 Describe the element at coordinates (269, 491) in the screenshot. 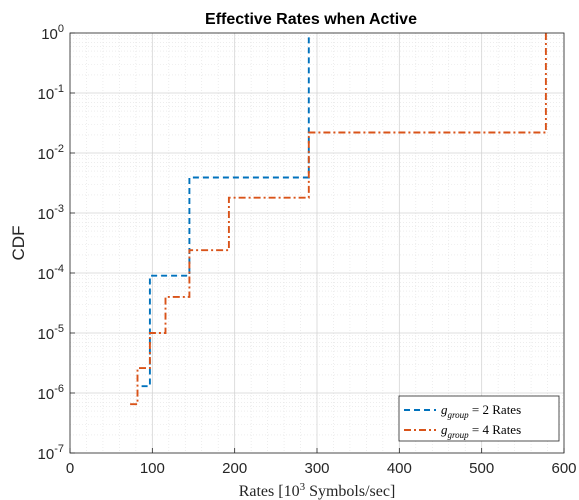

I see `x-axis-label-pre: Rates [10` at that location.